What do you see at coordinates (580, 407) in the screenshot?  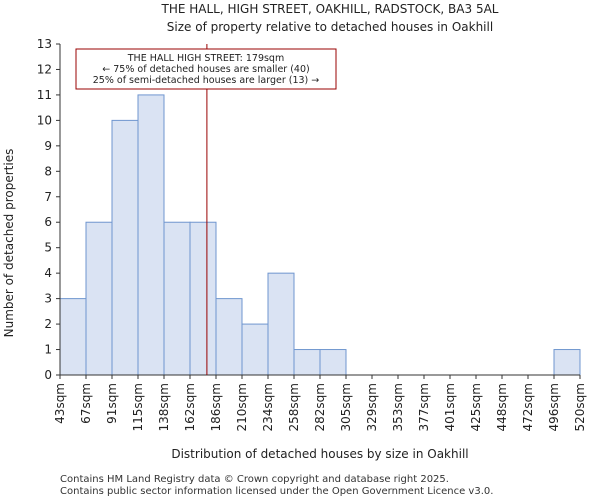 I see `x-tick-label-520sqm: 520sqm` at bounding box center [580, 407].